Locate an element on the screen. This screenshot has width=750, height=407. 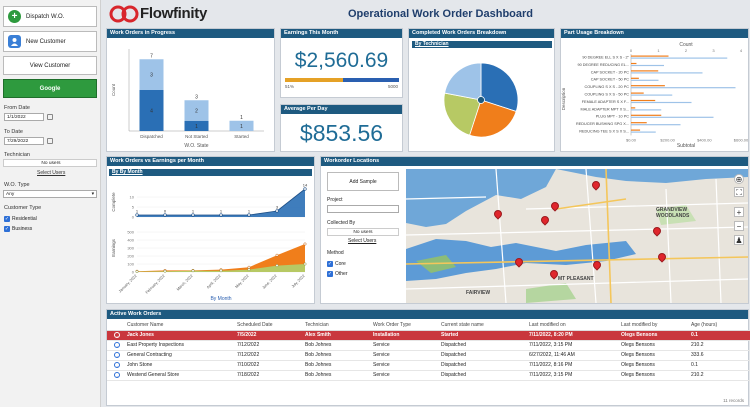
earnings-point is located at coordinates (221, 271).